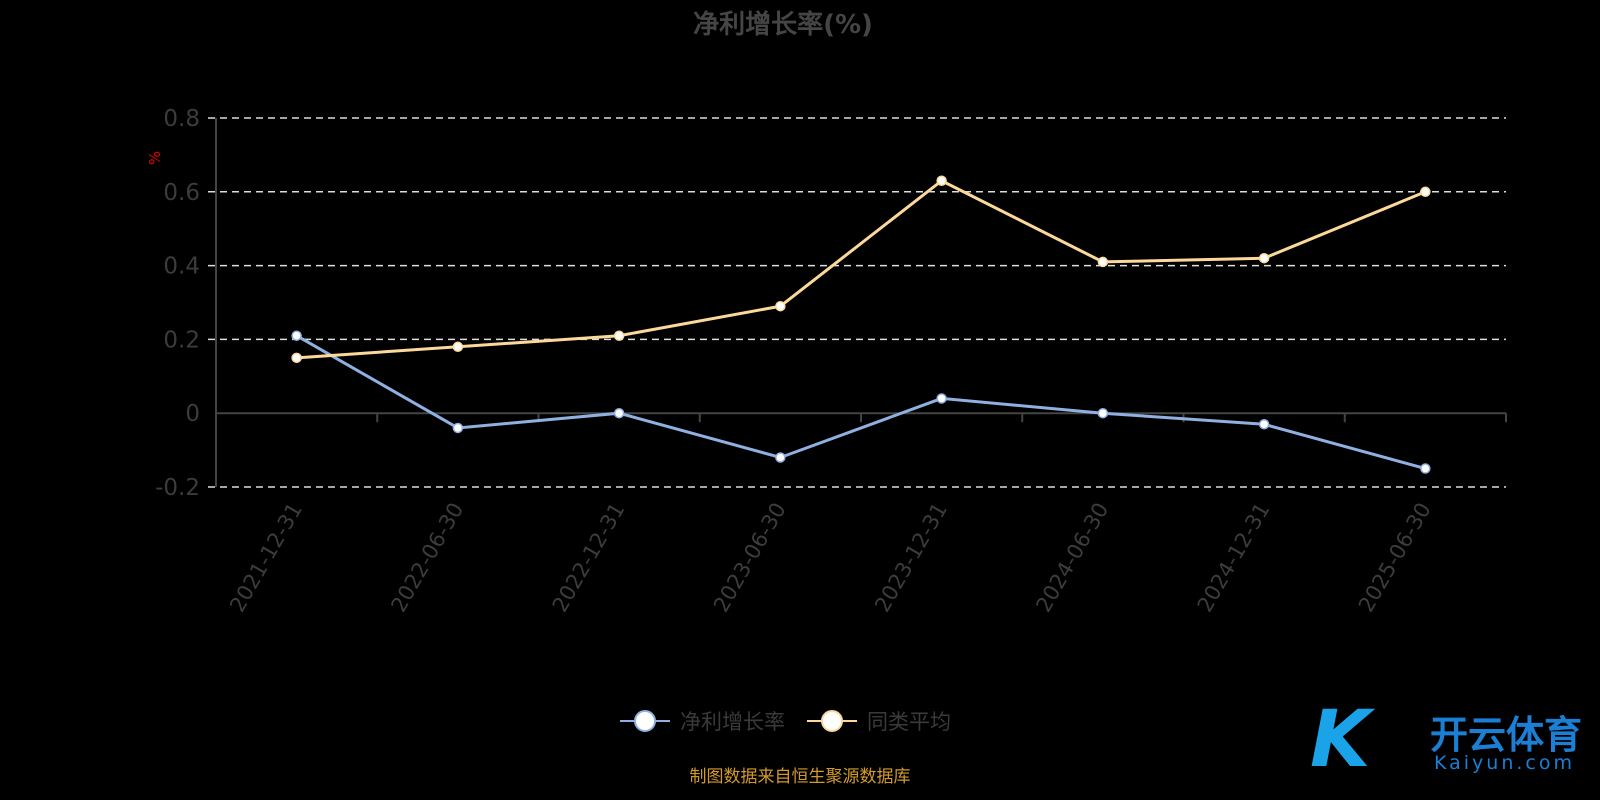 The image size is (1600, 800). I want to click on logo-text-cn: 开云体育, so click(1506, 735).